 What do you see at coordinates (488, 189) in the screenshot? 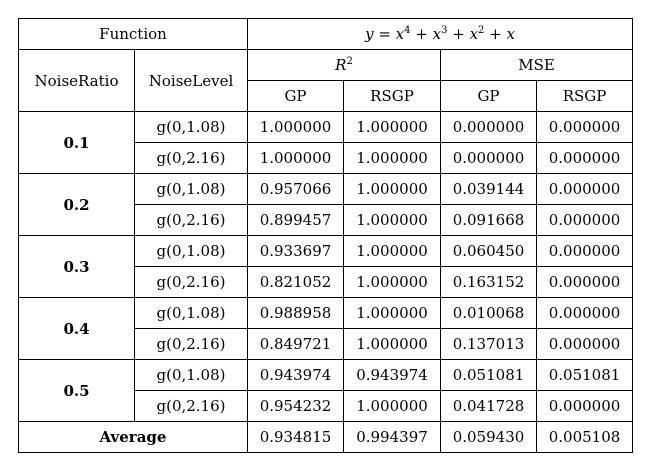
I see `mse-gp-cell: 0.039144` at bounding box center [488, 189].